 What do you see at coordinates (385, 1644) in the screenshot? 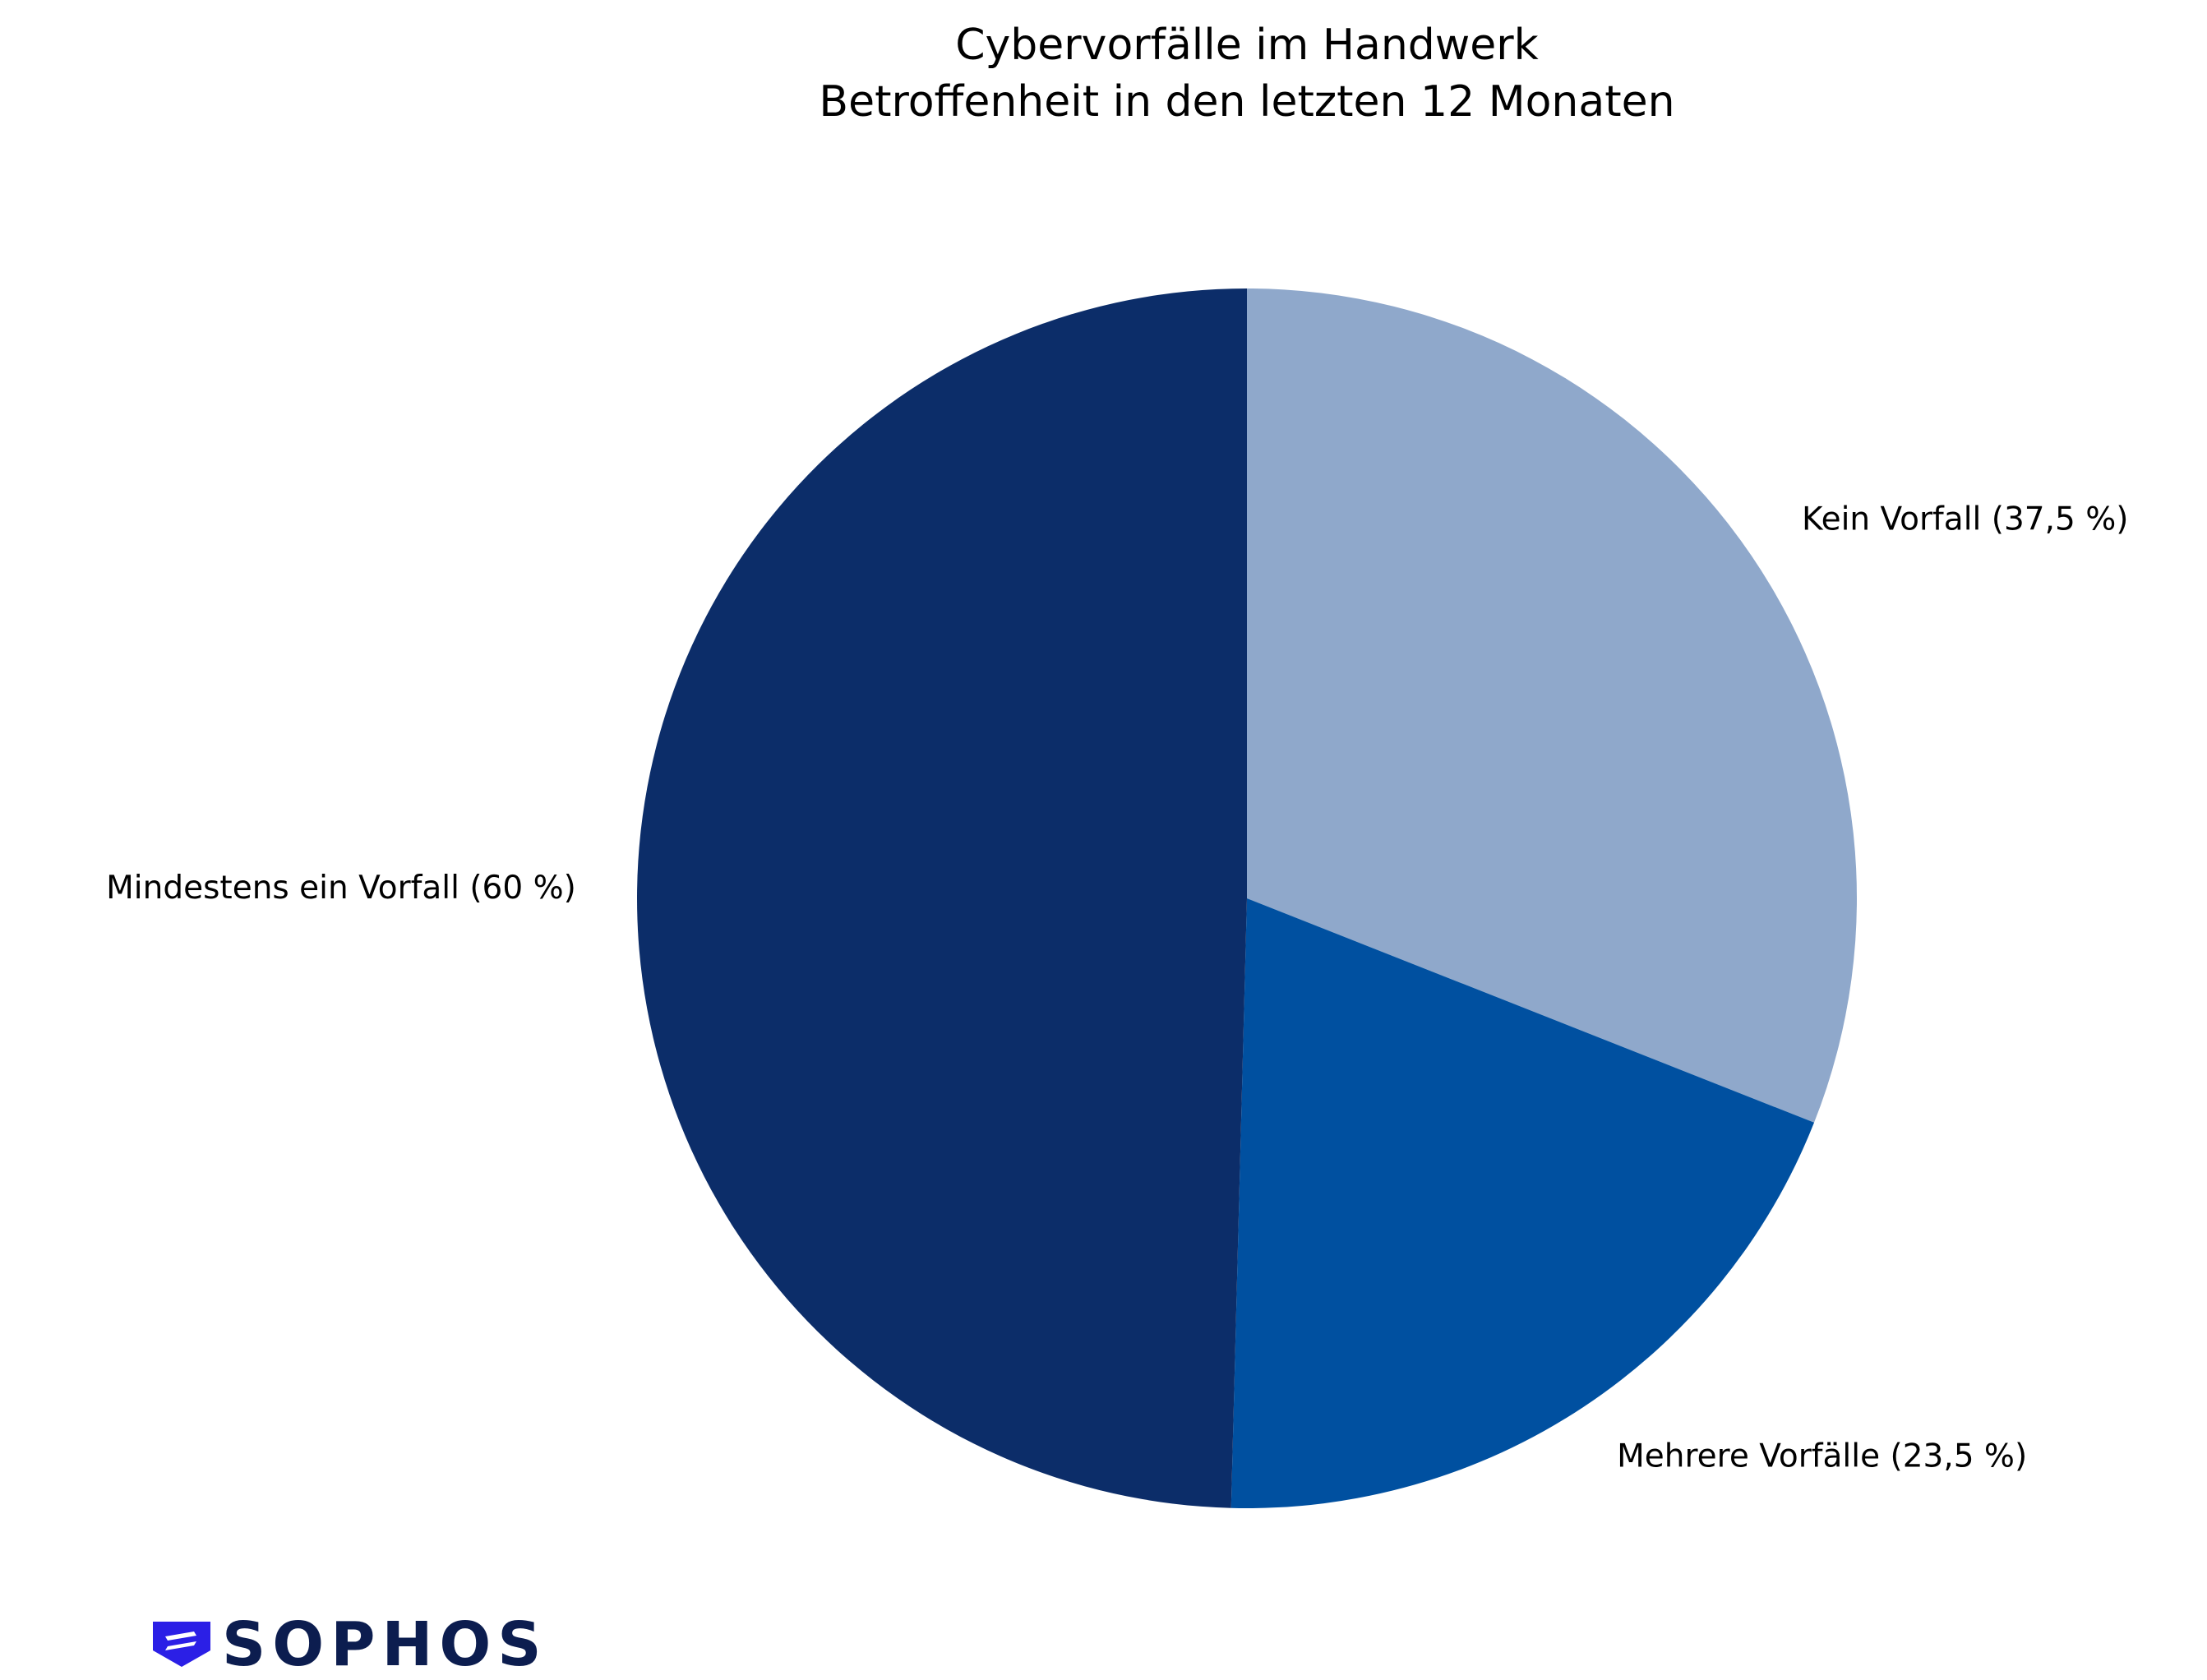
I see `logo-text: SOPHOS` at bounding box center [385, 1644].